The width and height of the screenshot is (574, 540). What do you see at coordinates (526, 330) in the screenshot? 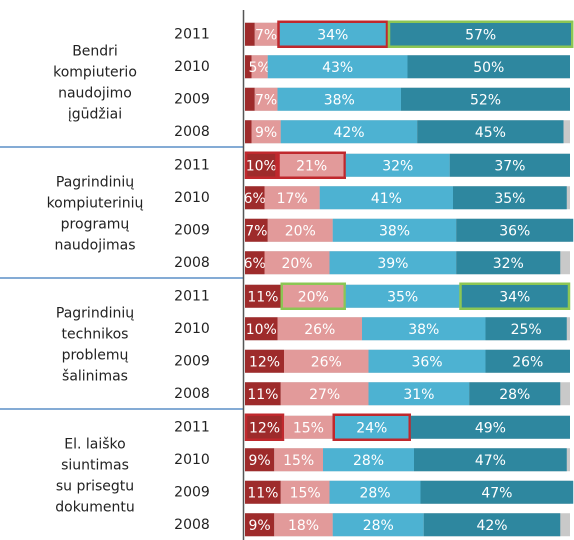
I see `value-label: 25%` at bounding box center [526, 330].